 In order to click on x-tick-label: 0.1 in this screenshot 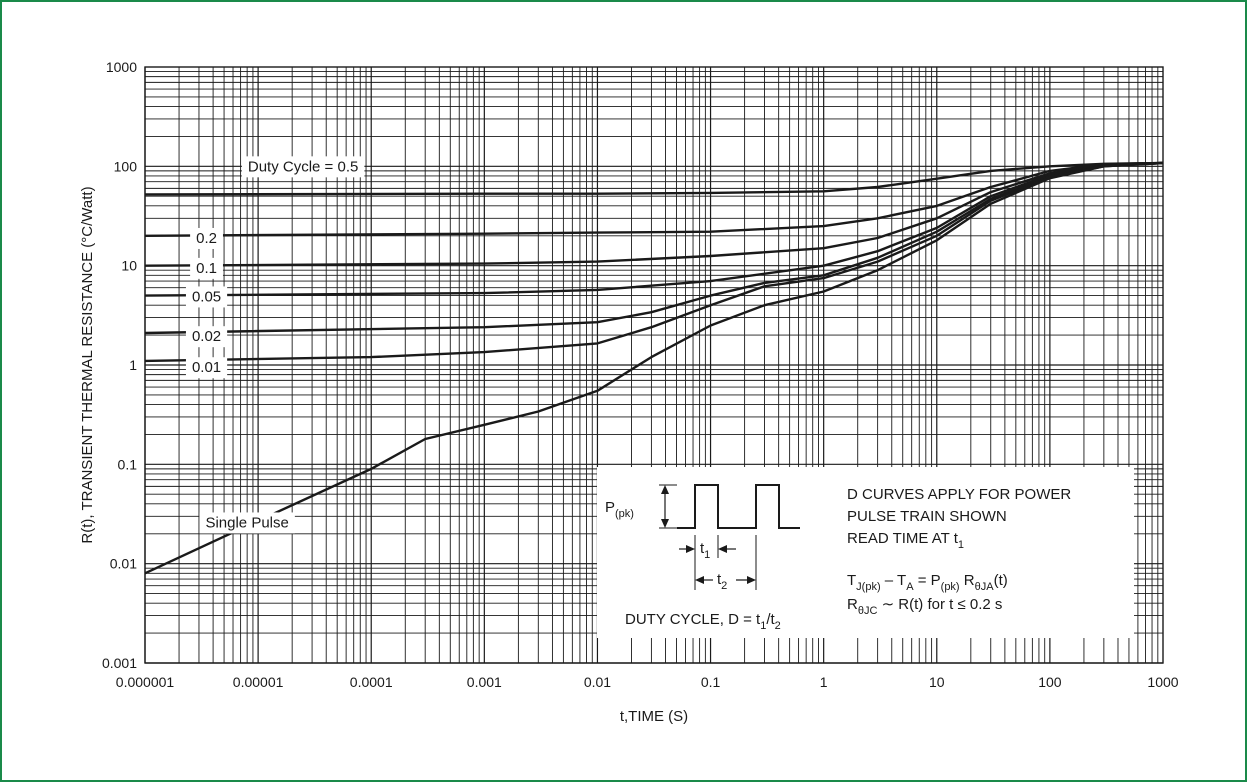, I will do `click(711, 682)`.